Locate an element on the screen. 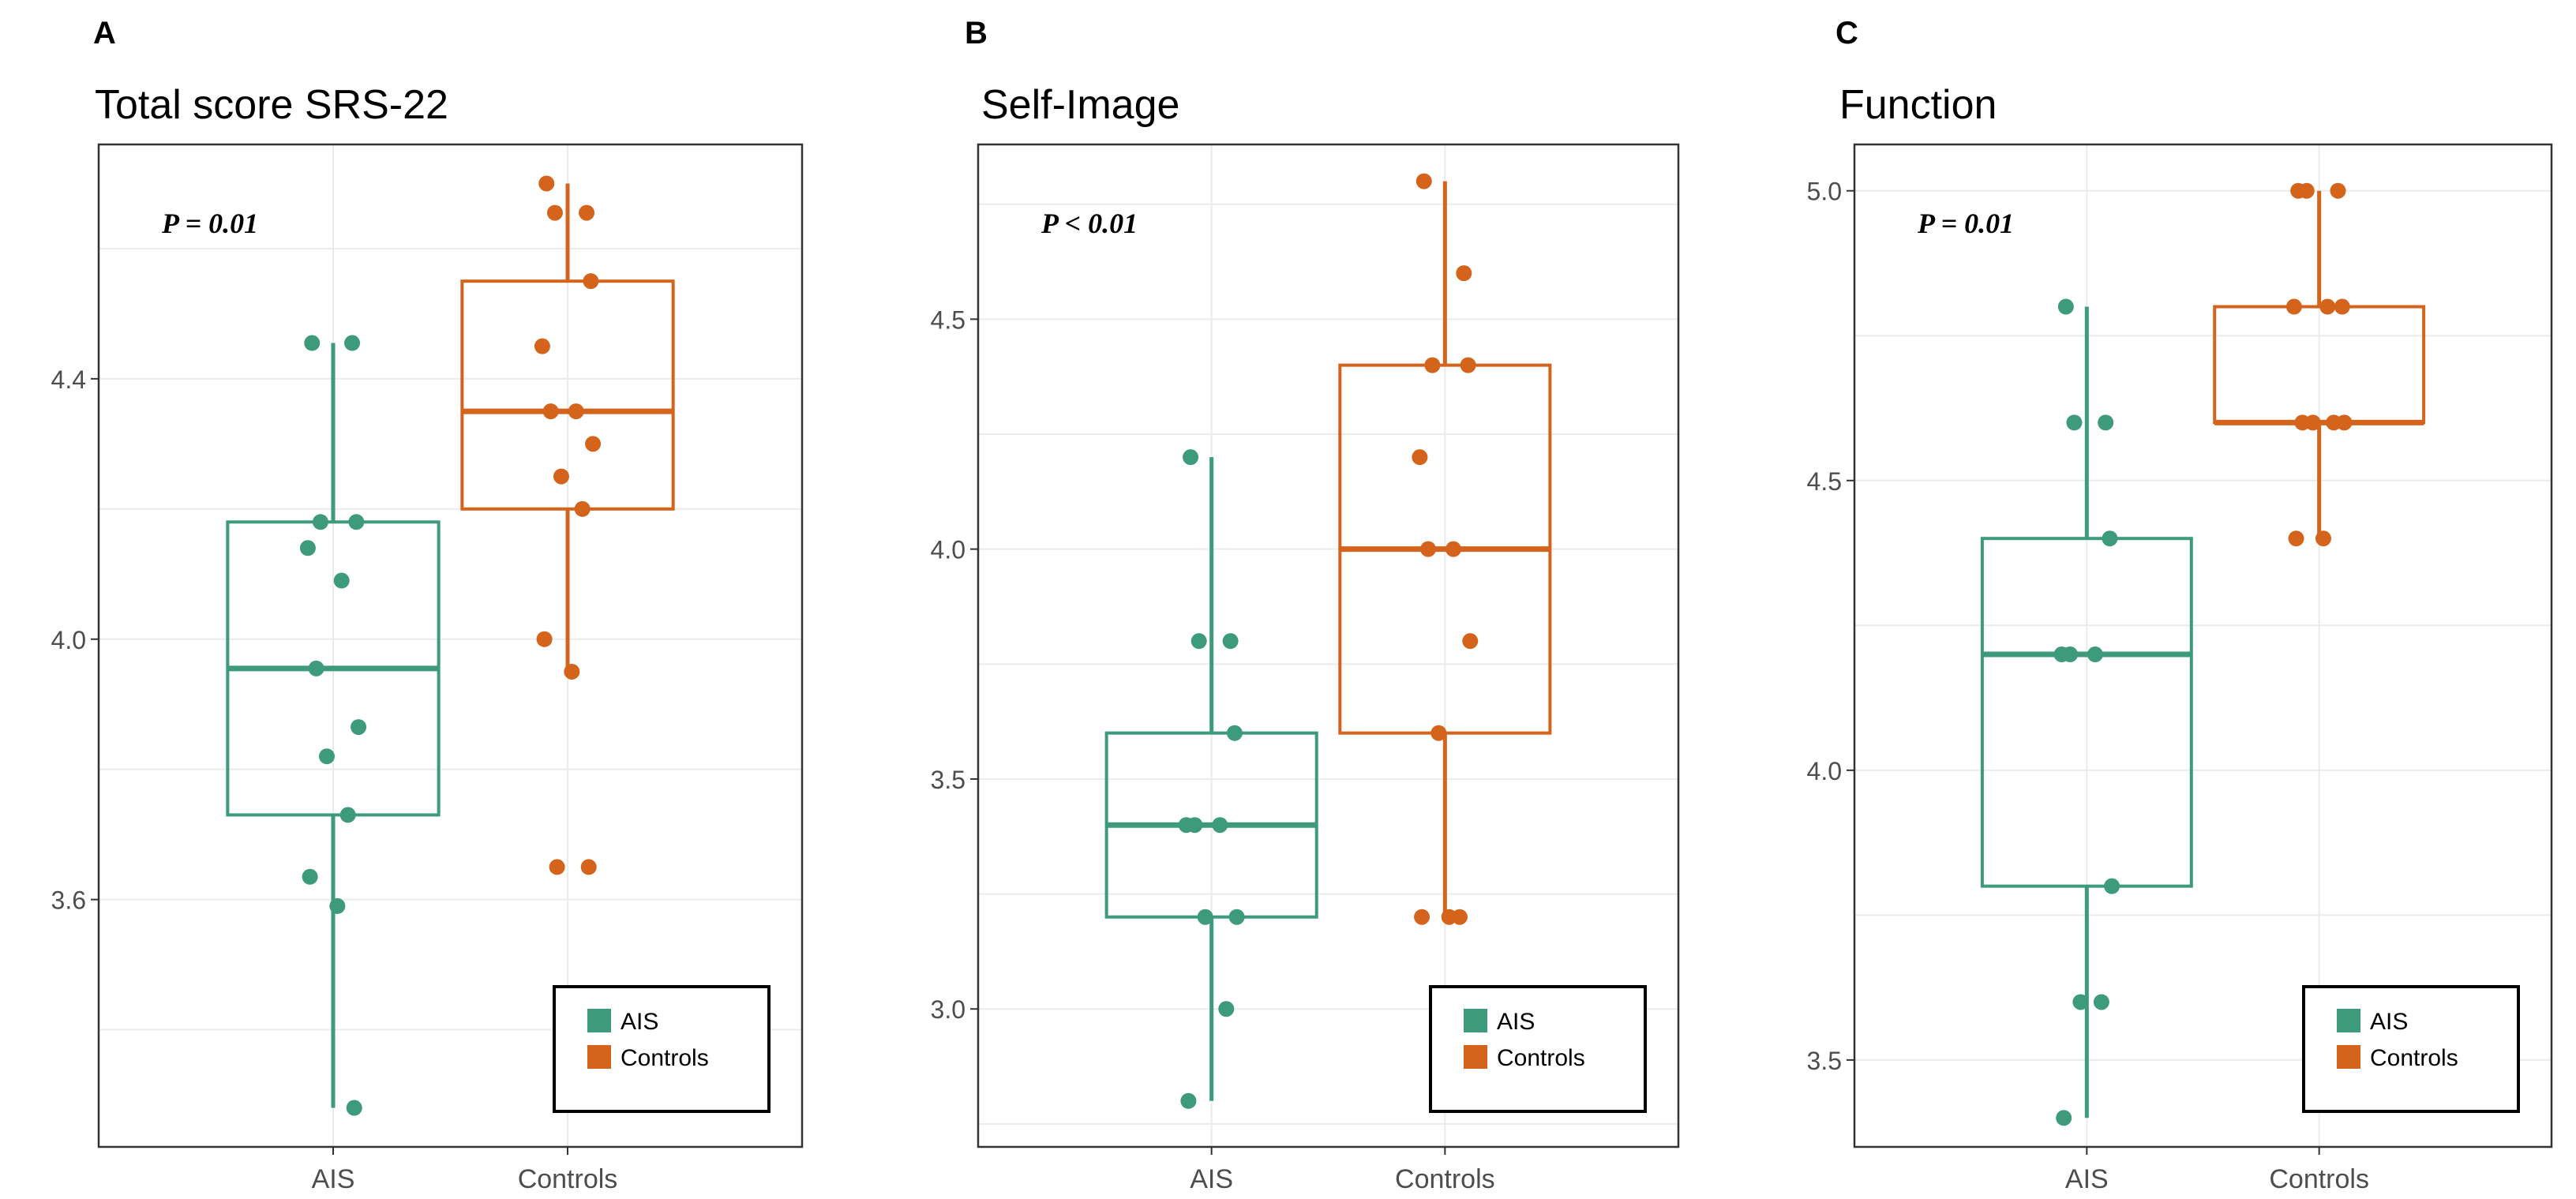  box-controls is located at coordinates (567, 428).